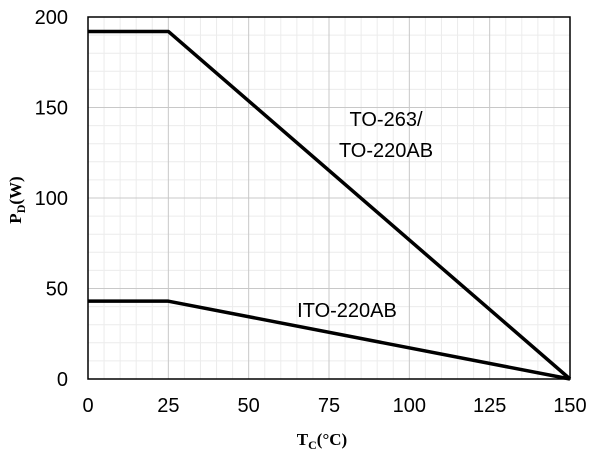 This screenshot has height=452, width=590. I want to click on x-tick-label: 100, so click(409, 406).